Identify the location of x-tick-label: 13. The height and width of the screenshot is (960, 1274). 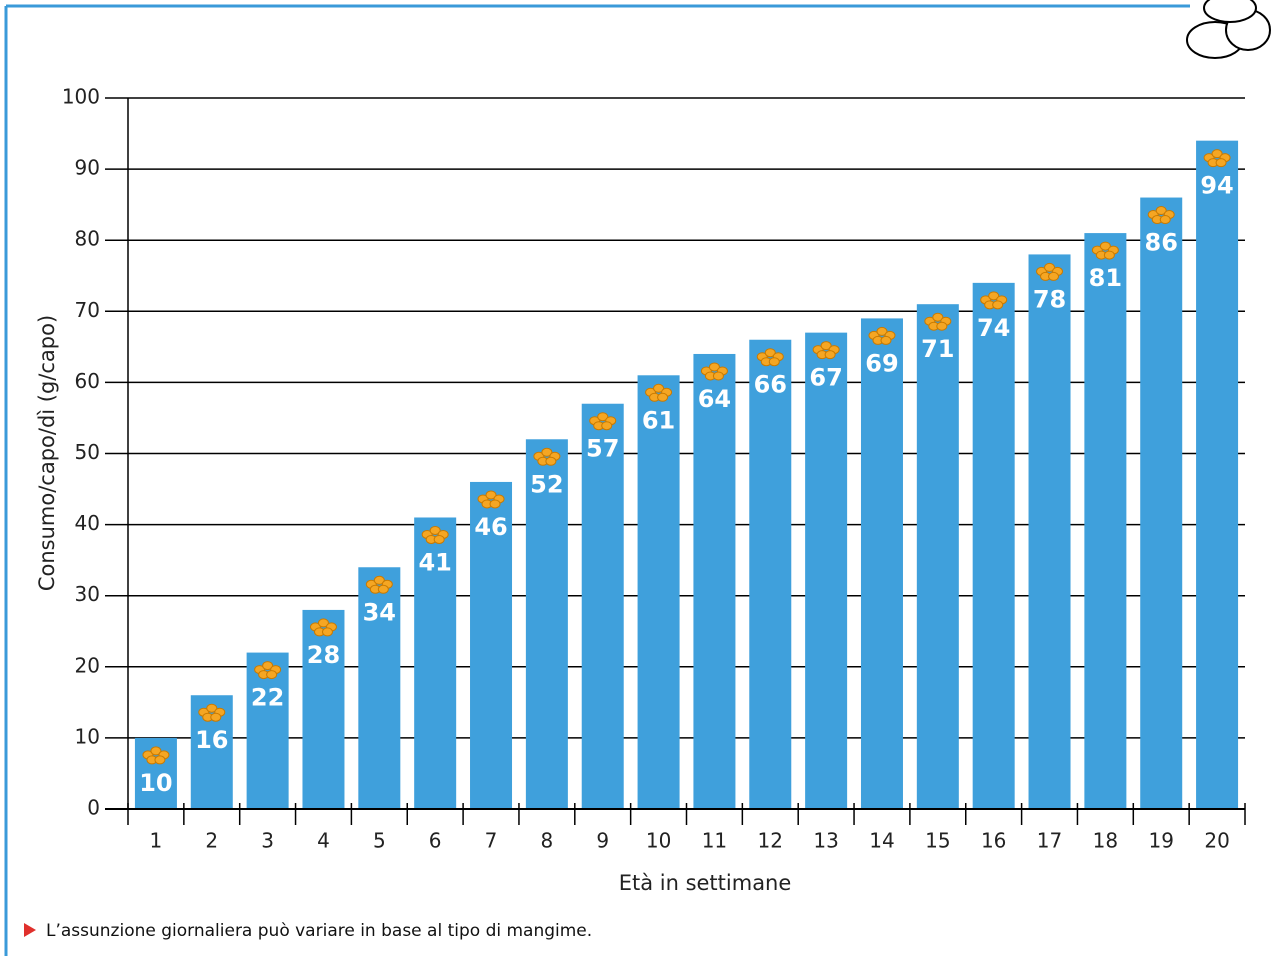
(825, 841).